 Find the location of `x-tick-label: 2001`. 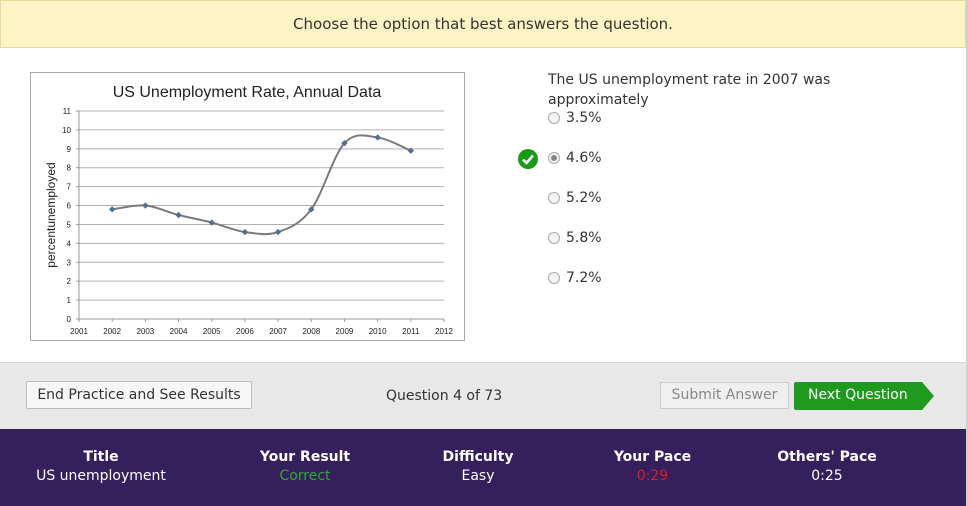

x-tick-label: 2001 is located at coordinates (79, 331).